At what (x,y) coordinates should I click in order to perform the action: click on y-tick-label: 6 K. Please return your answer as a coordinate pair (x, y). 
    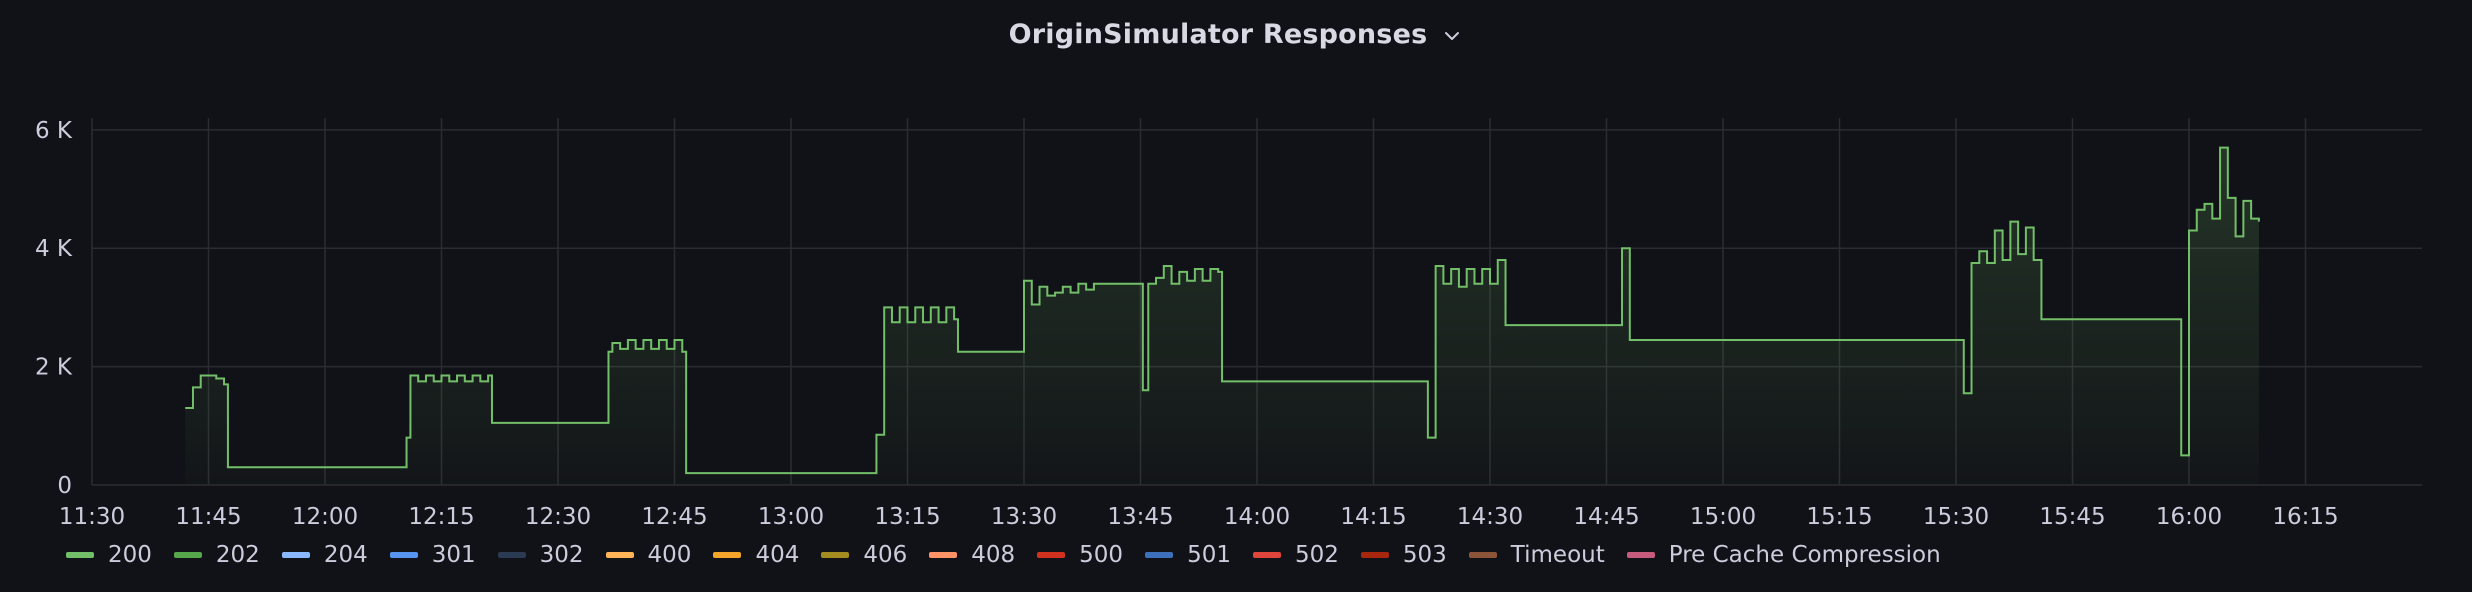
    Looking at the image, I should click on (54, 131).